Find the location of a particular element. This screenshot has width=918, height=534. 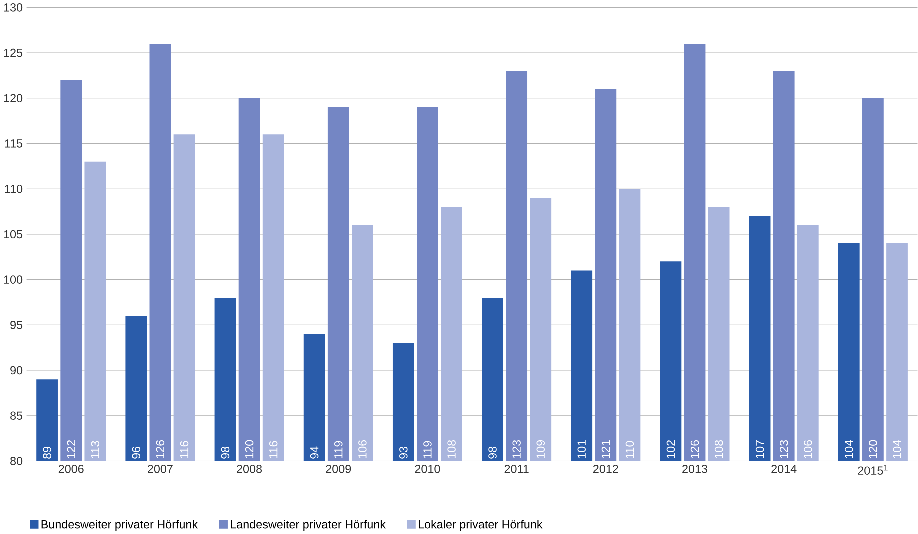

y-tick-label: 85 is located at coordinates (16, 416).